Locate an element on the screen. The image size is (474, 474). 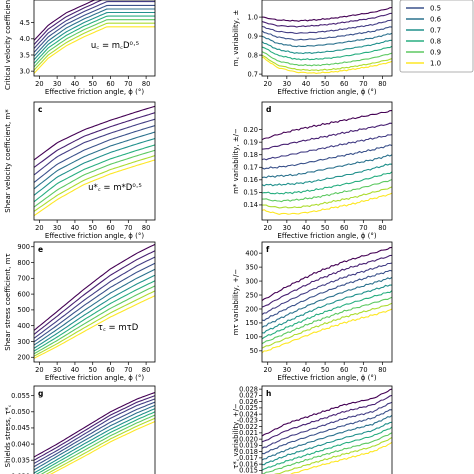
y-tick-label: 350 is located at coordinates (251, 267).